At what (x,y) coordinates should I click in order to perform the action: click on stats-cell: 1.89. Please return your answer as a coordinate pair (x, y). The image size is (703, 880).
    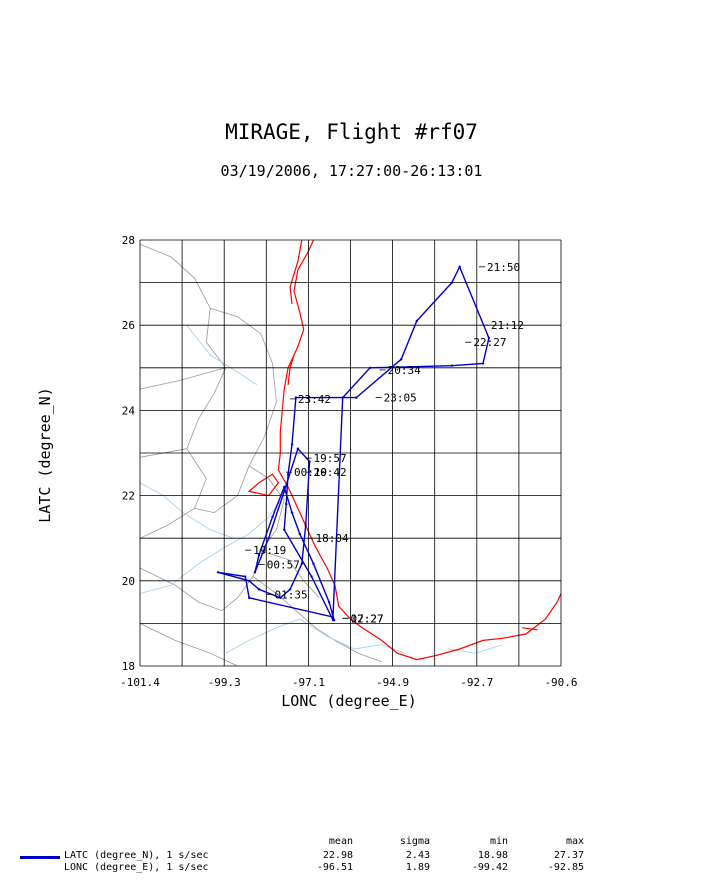
    Looking at the image, I should click on (417, 867).